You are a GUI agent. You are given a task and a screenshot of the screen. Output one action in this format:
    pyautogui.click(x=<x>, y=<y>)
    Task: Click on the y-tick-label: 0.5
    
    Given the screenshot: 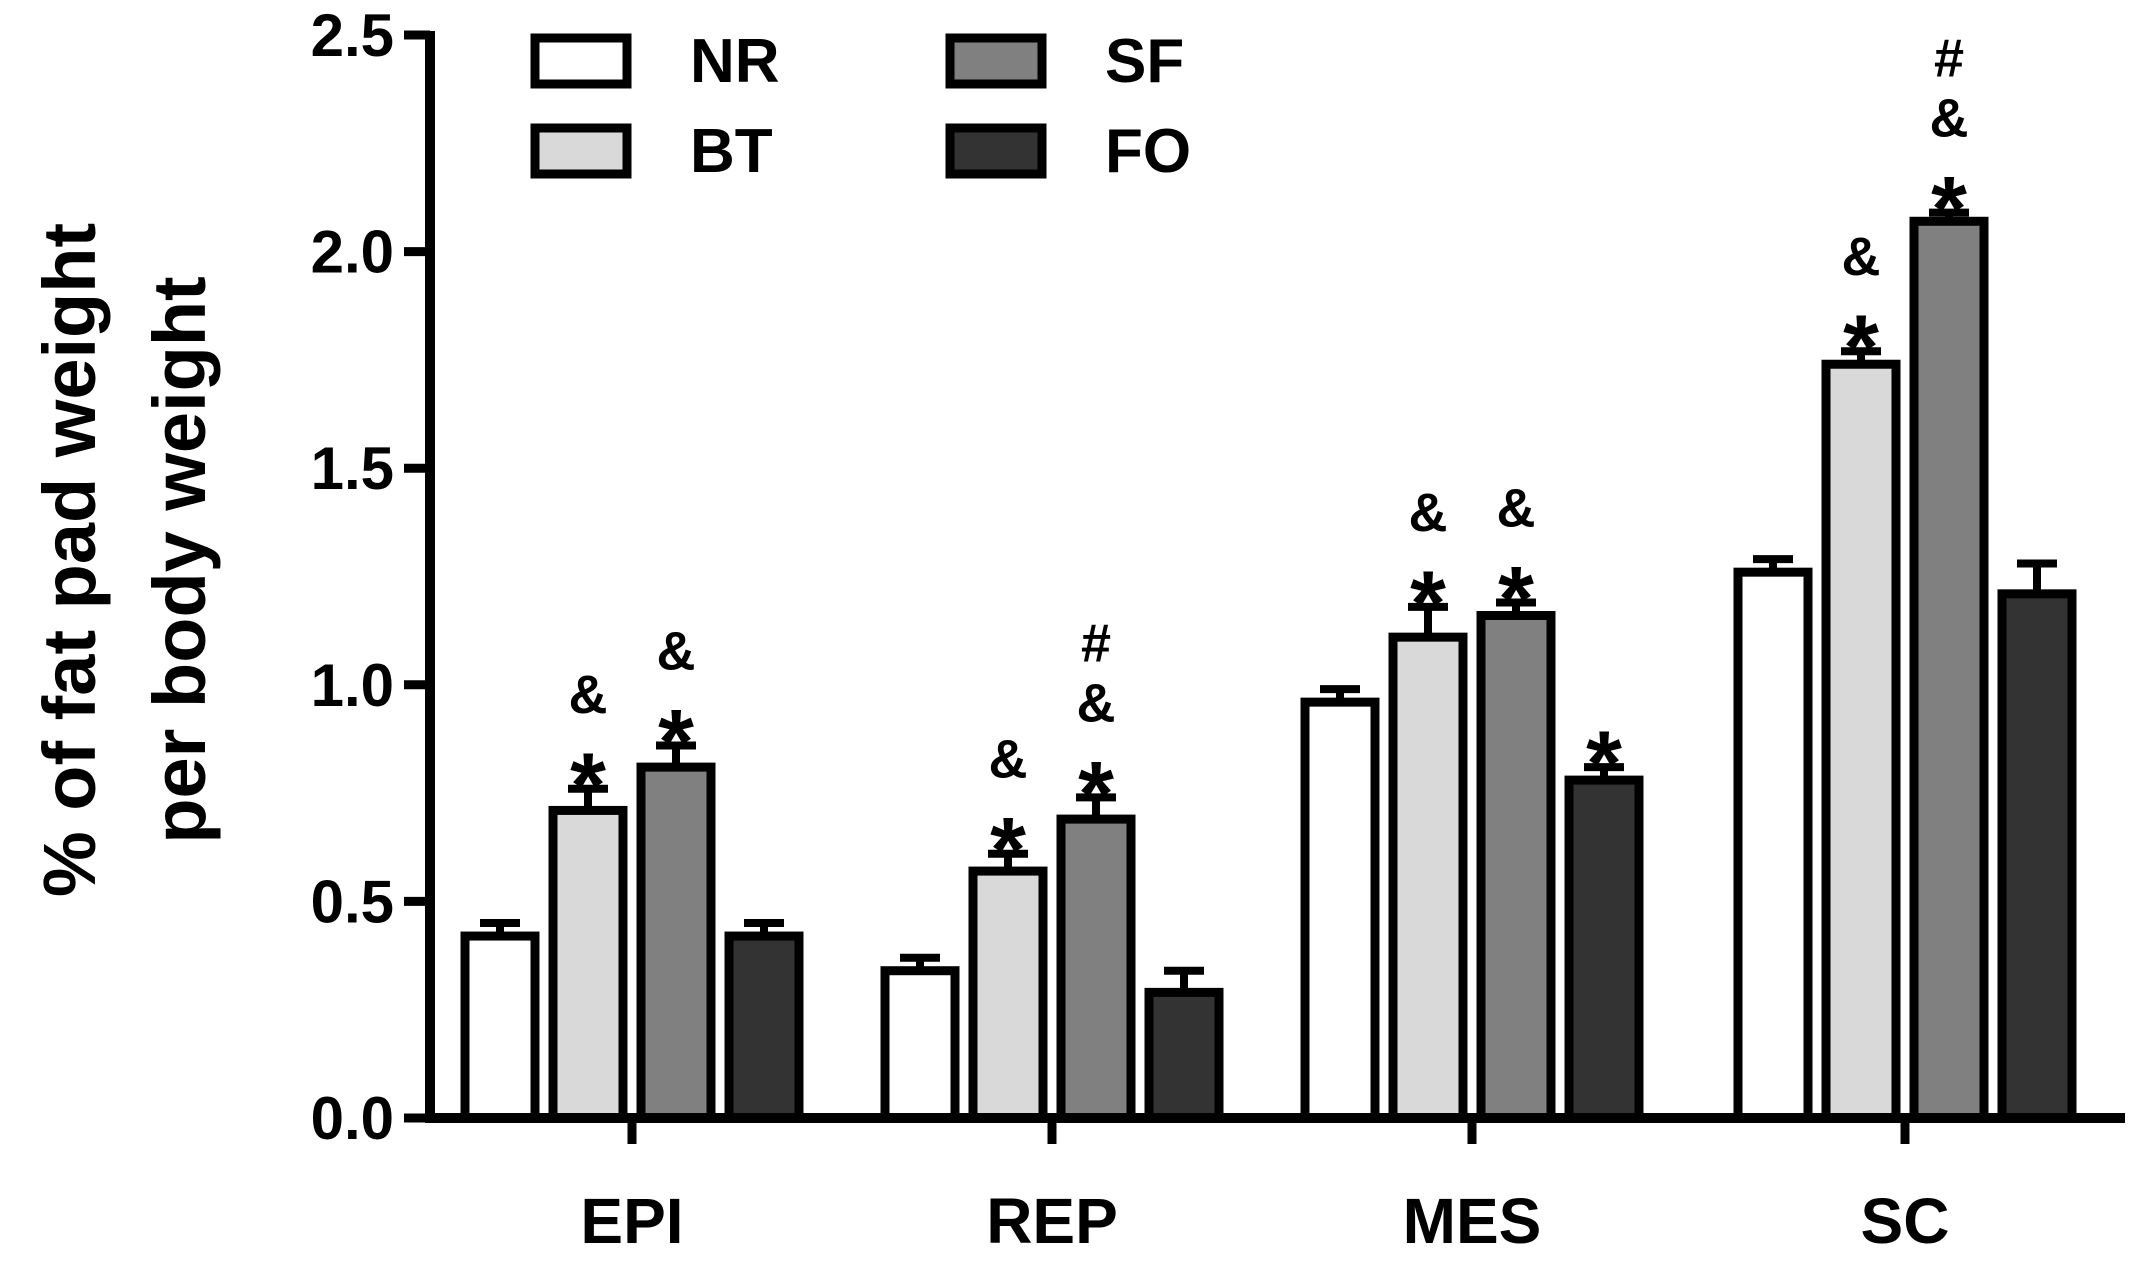 What is the action you would take?
    pyautogui.click(x=352, y=901)
    